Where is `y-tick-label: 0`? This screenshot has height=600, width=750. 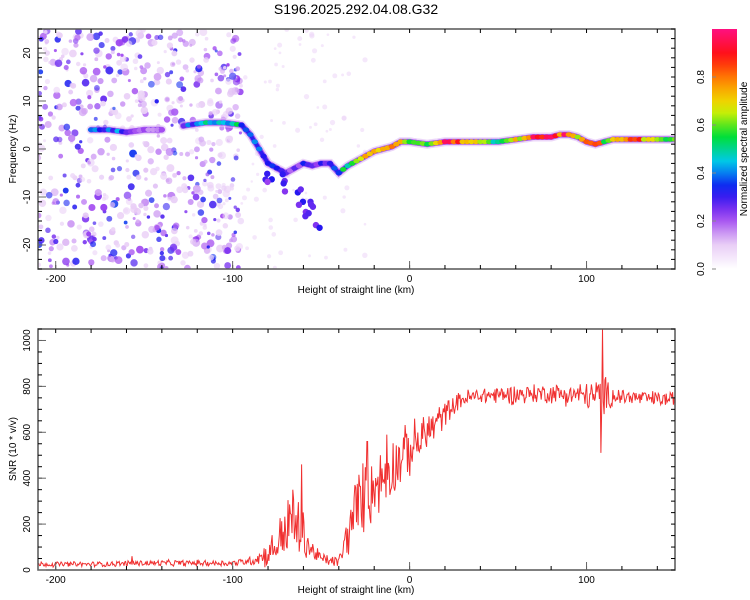
y-tick-label: 0 is located at coordinates (27, 149).